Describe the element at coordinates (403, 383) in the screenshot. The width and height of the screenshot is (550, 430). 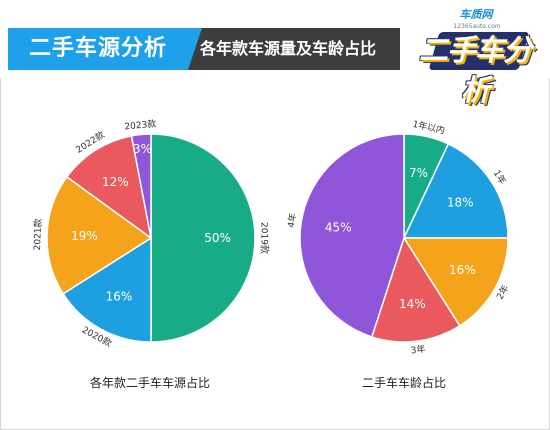
I see `chart-caption-vehicle-age: 二手车车龄占比` at that location.